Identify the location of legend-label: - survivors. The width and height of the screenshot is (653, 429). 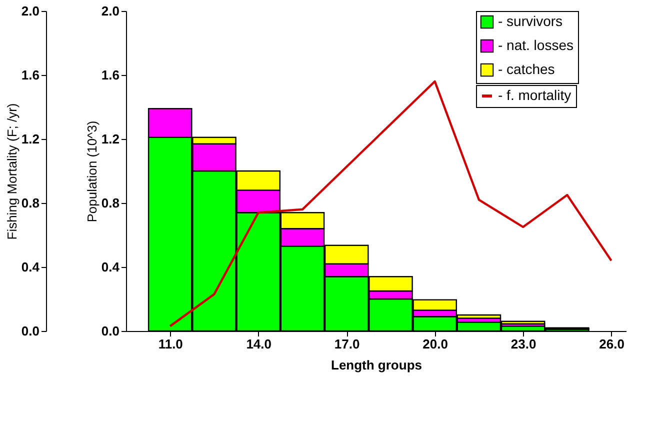
(530, 21).